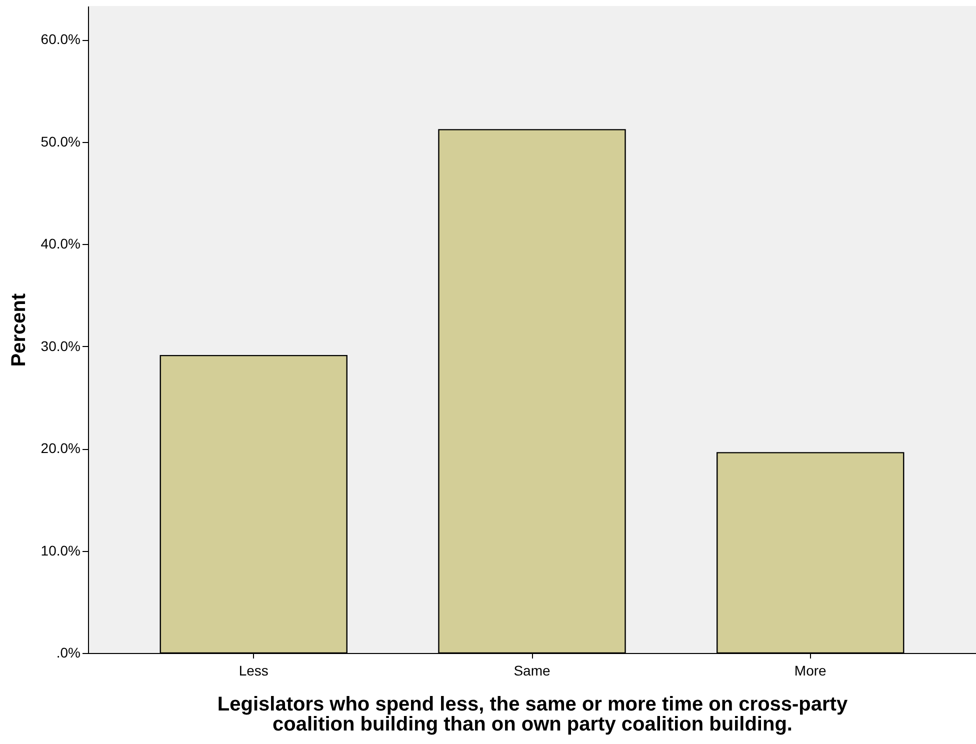  Describe the element at coordinates (532, 670) in the screenshot. I see `x-tick-label: Same` at that location.